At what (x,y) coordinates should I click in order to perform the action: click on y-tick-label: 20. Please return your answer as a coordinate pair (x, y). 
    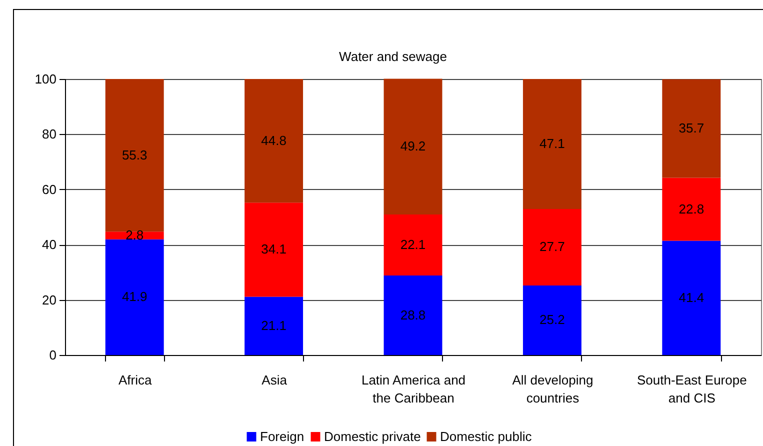
    Looking at the image, I should click on (49, 300).